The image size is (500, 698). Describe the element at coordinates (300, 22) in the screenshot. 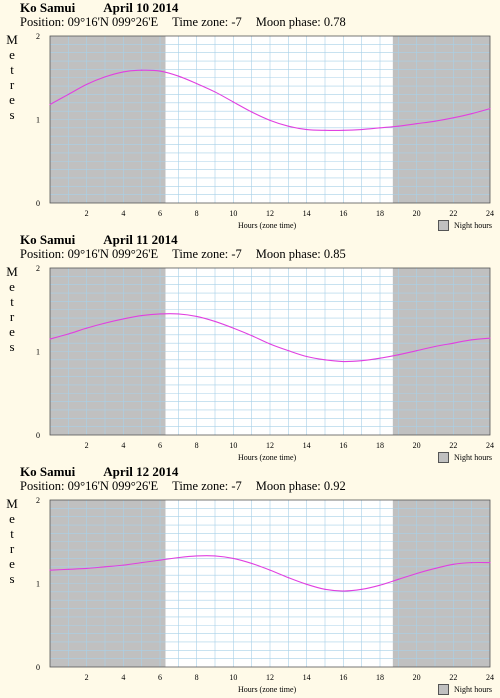

I see `moon-phase-text: Moon phase: 0.78` at that location.